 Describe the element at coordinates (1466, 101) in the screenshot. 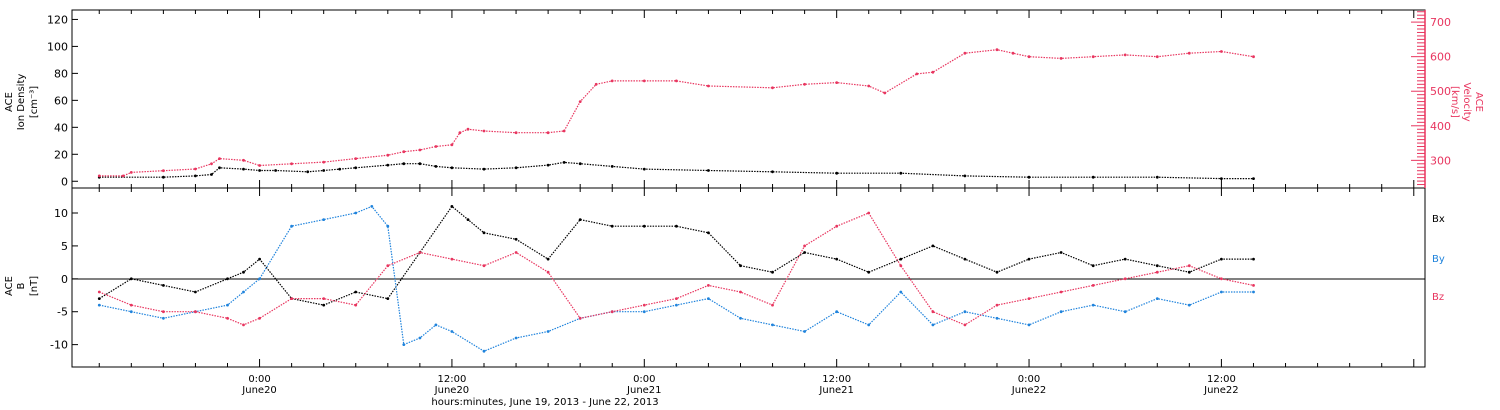

I see `velocity-label-line-2: Velocity` at that location.